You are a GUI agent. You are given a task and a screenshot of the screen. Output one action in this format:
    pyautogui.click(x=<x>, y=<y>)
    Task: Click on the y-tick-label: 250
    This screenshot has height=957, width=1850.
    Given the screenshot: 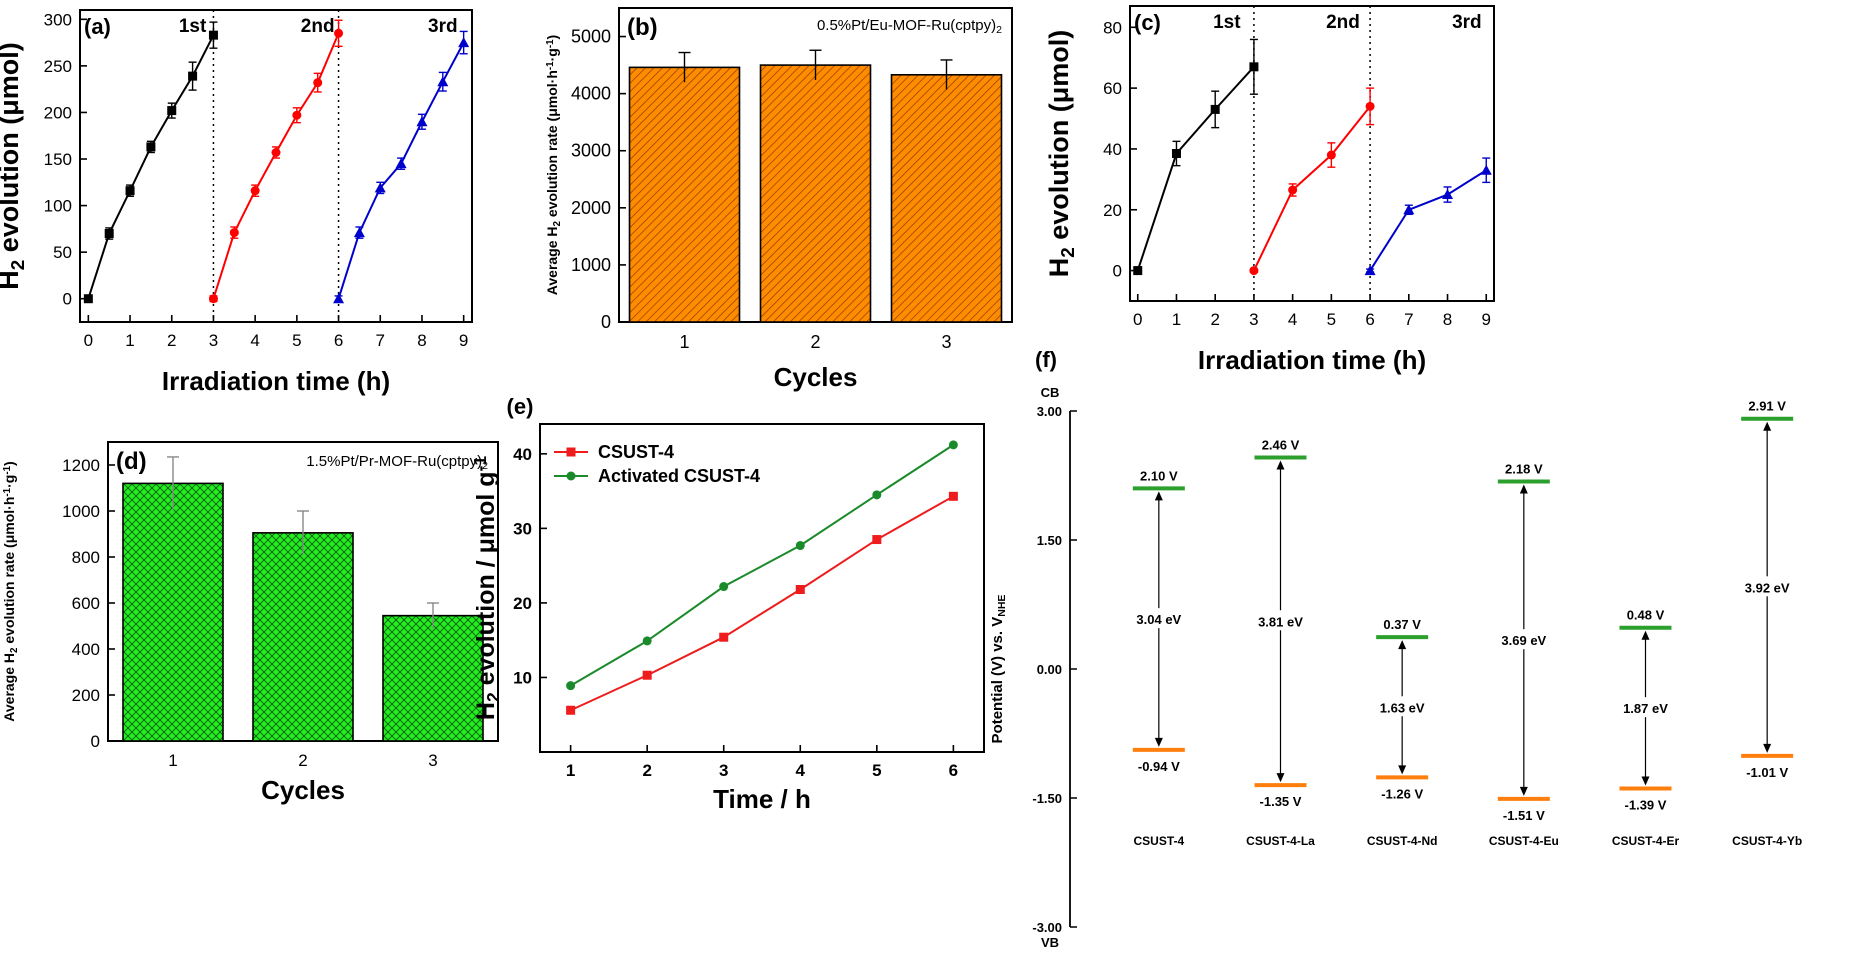 What is the action you would take?
    pyautogui.click(x=58, y=66)
    